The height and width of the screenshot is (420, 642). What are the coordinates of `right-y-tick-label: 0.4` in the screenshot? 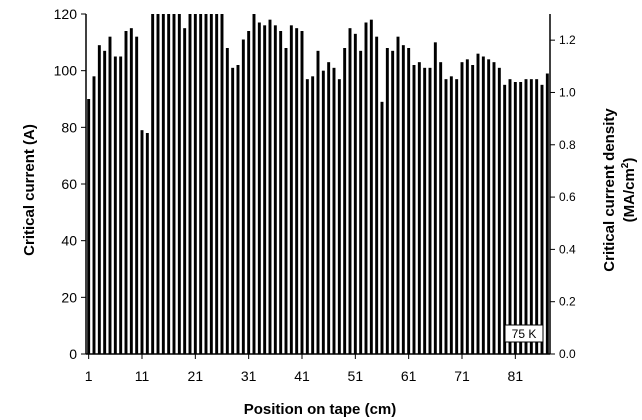 It's located at (567, 249).